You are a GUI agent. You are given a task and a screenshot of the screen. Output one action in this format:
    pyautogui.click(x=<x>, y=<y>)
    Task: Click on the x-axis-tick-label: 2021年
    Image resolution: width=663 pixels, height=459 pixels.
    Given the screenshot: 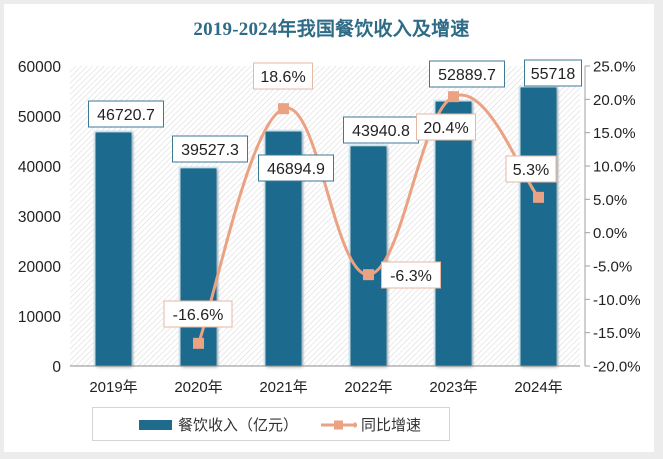 What is the action you would take?
    pyautogui.click(x=283, y=387)
    